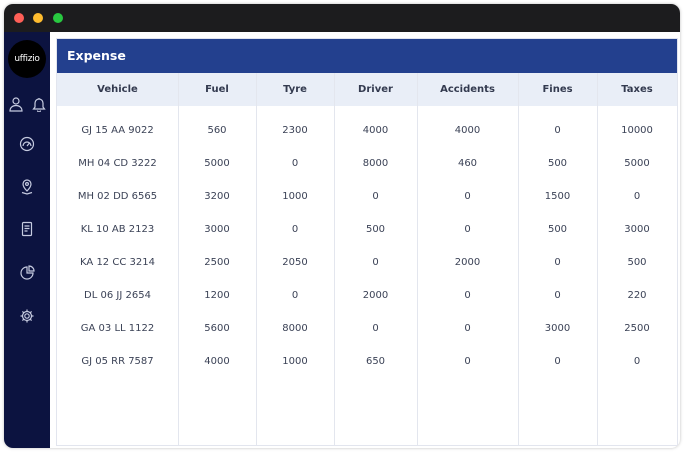 This screenshot has width=685, height=453. I want to click on column-header-accidents: Accidents, so click(467, 89).